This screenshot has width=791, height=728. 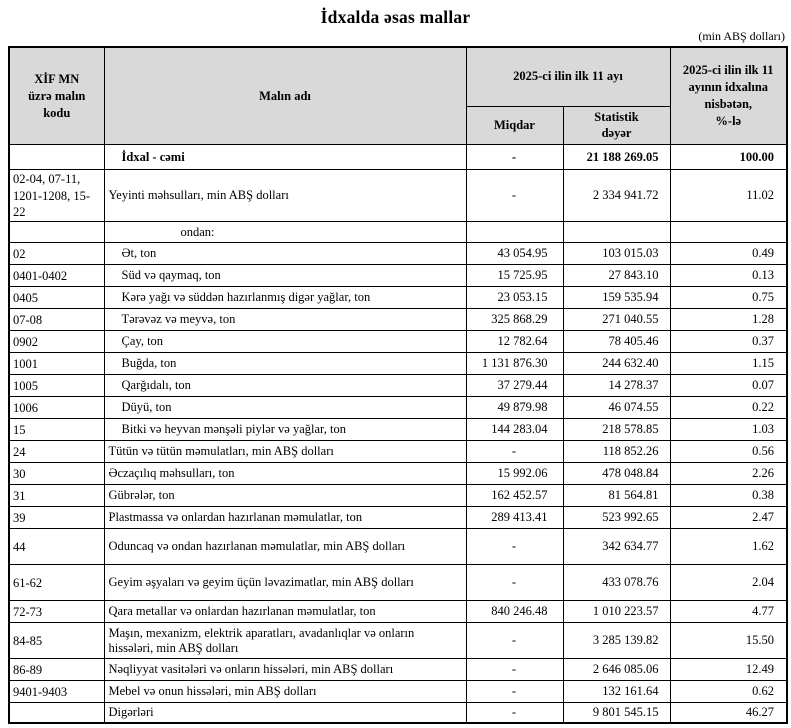 I want to click on cell-share, so click(x=728, y=232).